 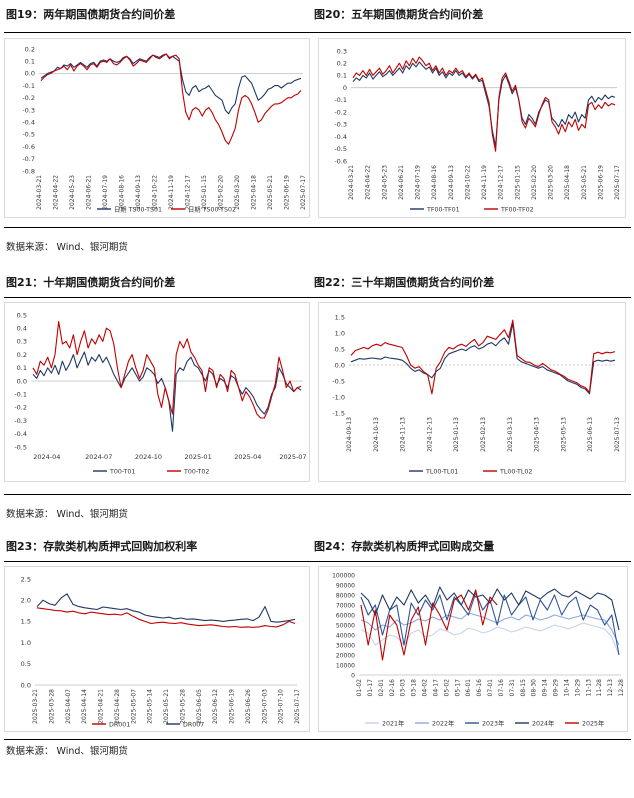 What do you see at coordinates (588, 688) in the screenshot?
I see `x-tick-label: 11-13` at bounding box center [588, 688].